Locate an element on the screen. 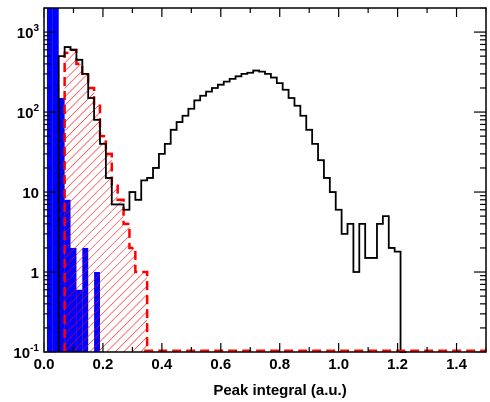  x-tick-label: 1.0 is located at coordinates (338, 364).